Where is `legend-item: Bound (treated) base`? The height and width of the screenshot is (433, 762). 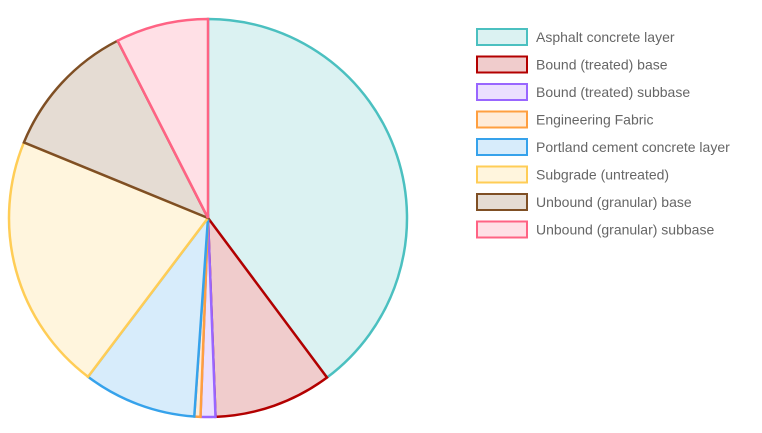 legend-item: Bound (treated) base is located at coordinates (572, 64).